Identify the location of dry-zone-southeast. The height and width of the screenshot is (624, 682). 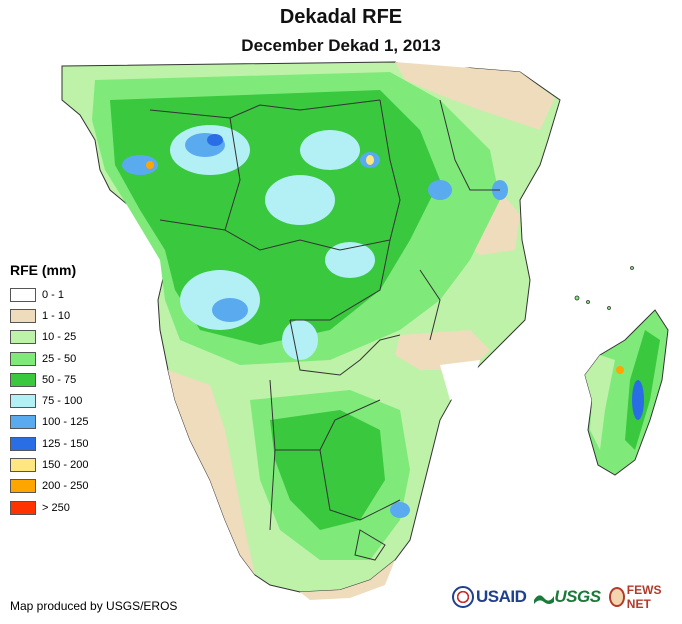
(347, 580).